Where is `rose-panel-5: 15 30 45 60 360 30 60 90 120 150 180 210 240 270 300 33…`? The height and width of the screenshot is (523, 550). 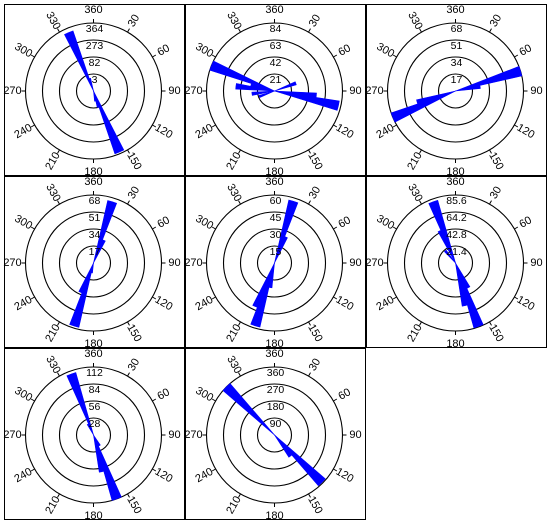 rose-panel-5: 15 30 45 60 360 30 60 90 120 150 180 210 240 270 300 33… is located at coordinates (275, 263).